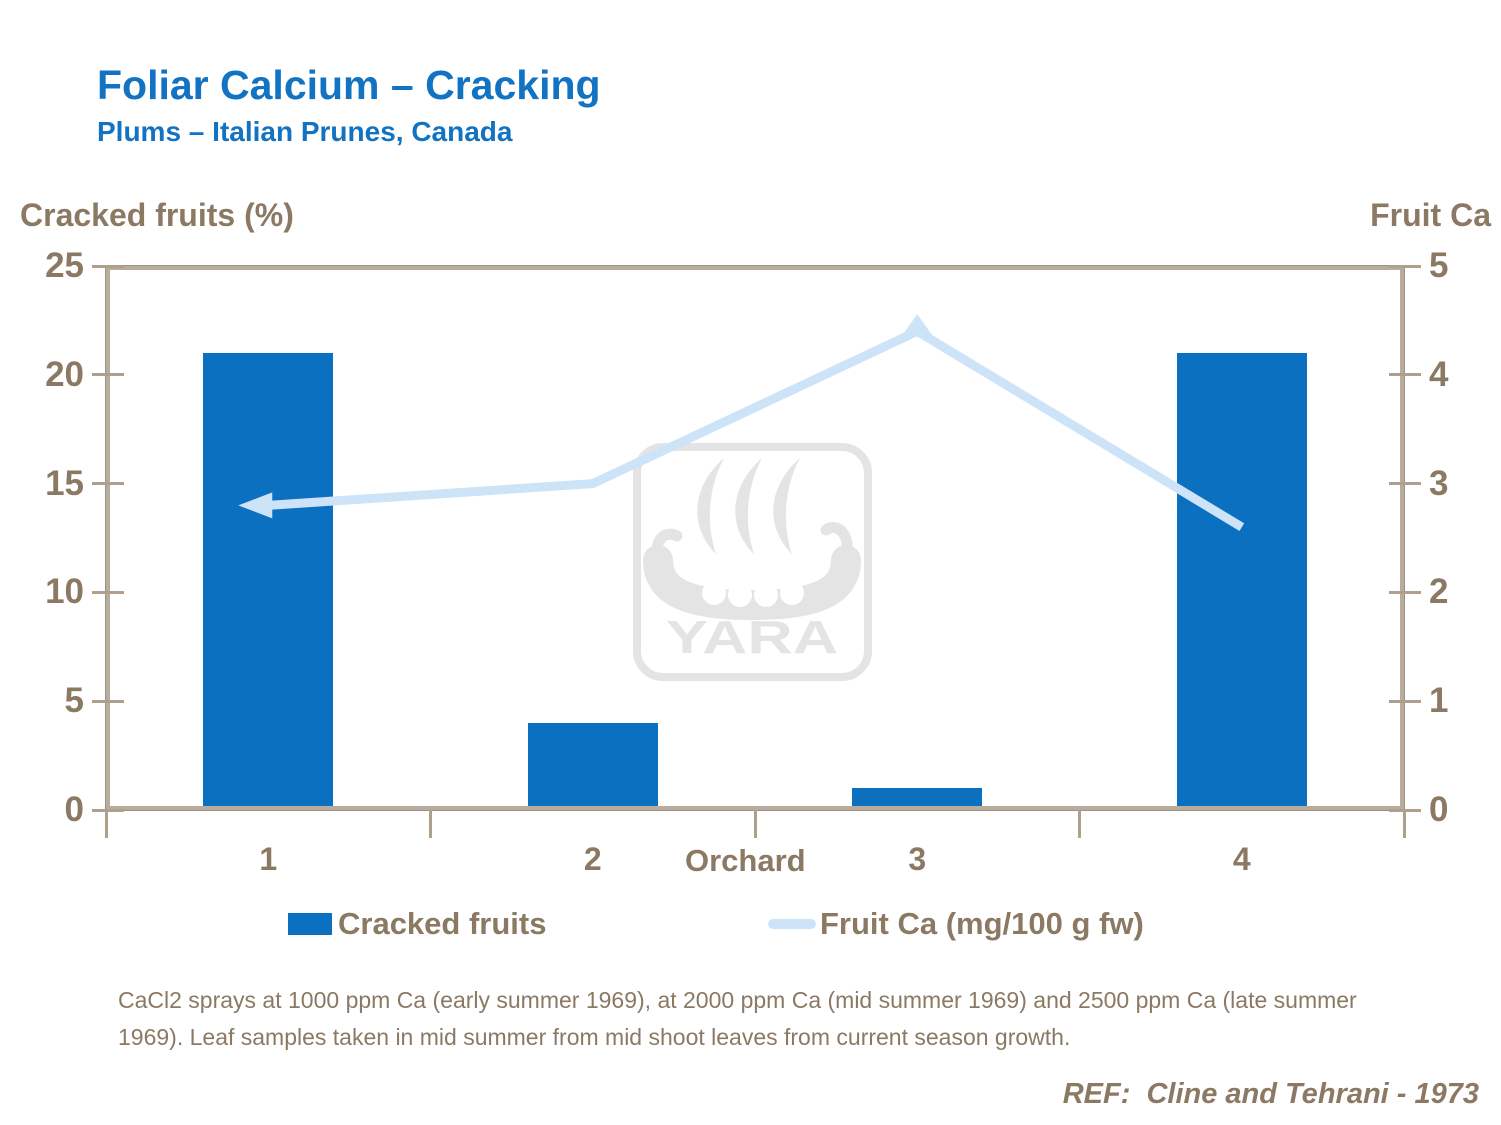 The height and width of the screenshot is (1125, 1501). I want to click on right-axis-tick-label: 0, so click(1439, 809).